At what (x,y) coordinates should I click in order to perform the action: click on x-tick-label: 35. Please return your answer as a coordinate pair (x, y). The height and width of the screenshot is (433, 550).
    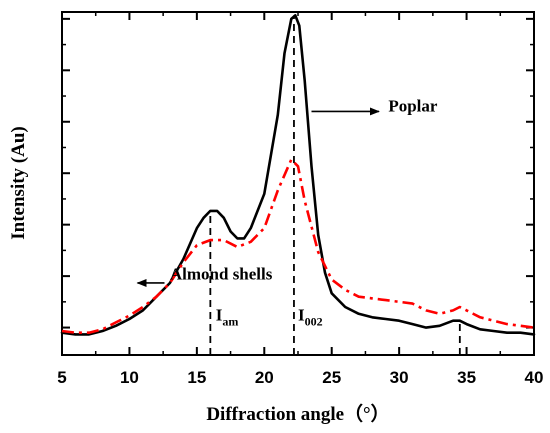
    Looking at the image, I should click on (466, 377).